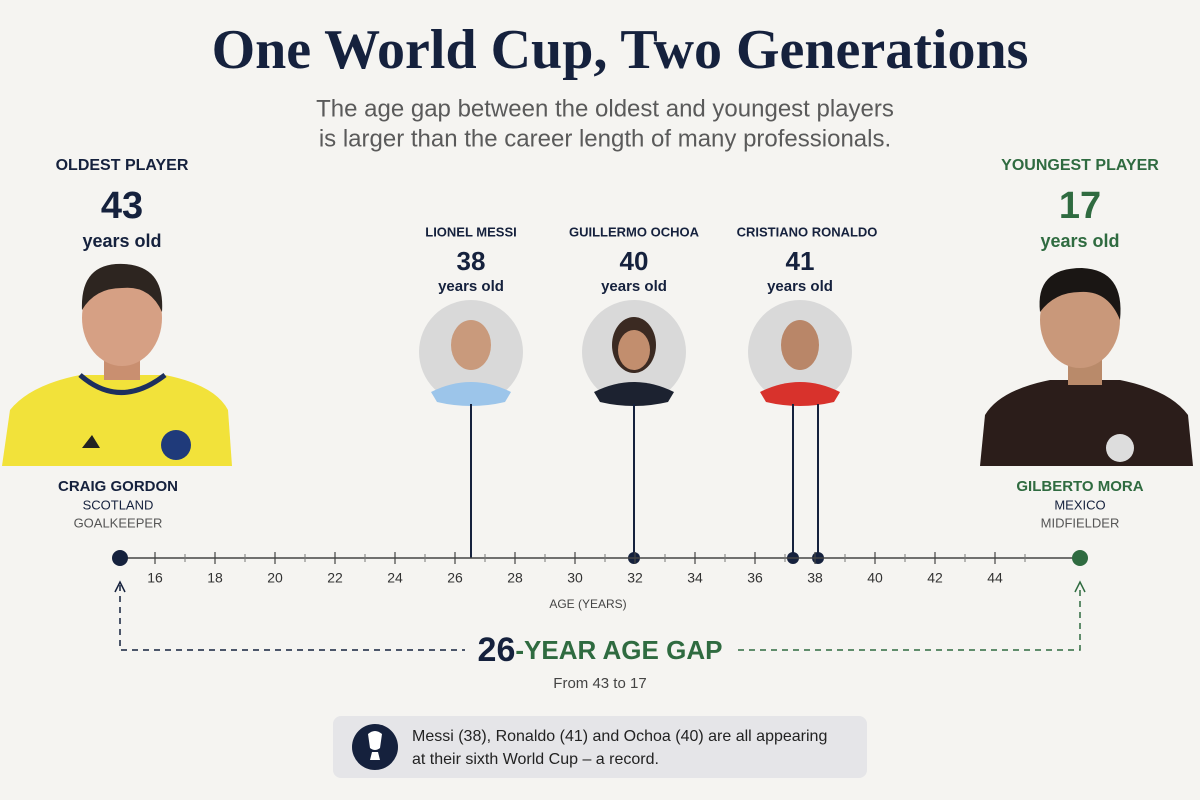 The height and width of the screenshot is (800, 1200). Describe the element at coordinates (1080, 206) in the screenshot. I see `age: 17` at that location.